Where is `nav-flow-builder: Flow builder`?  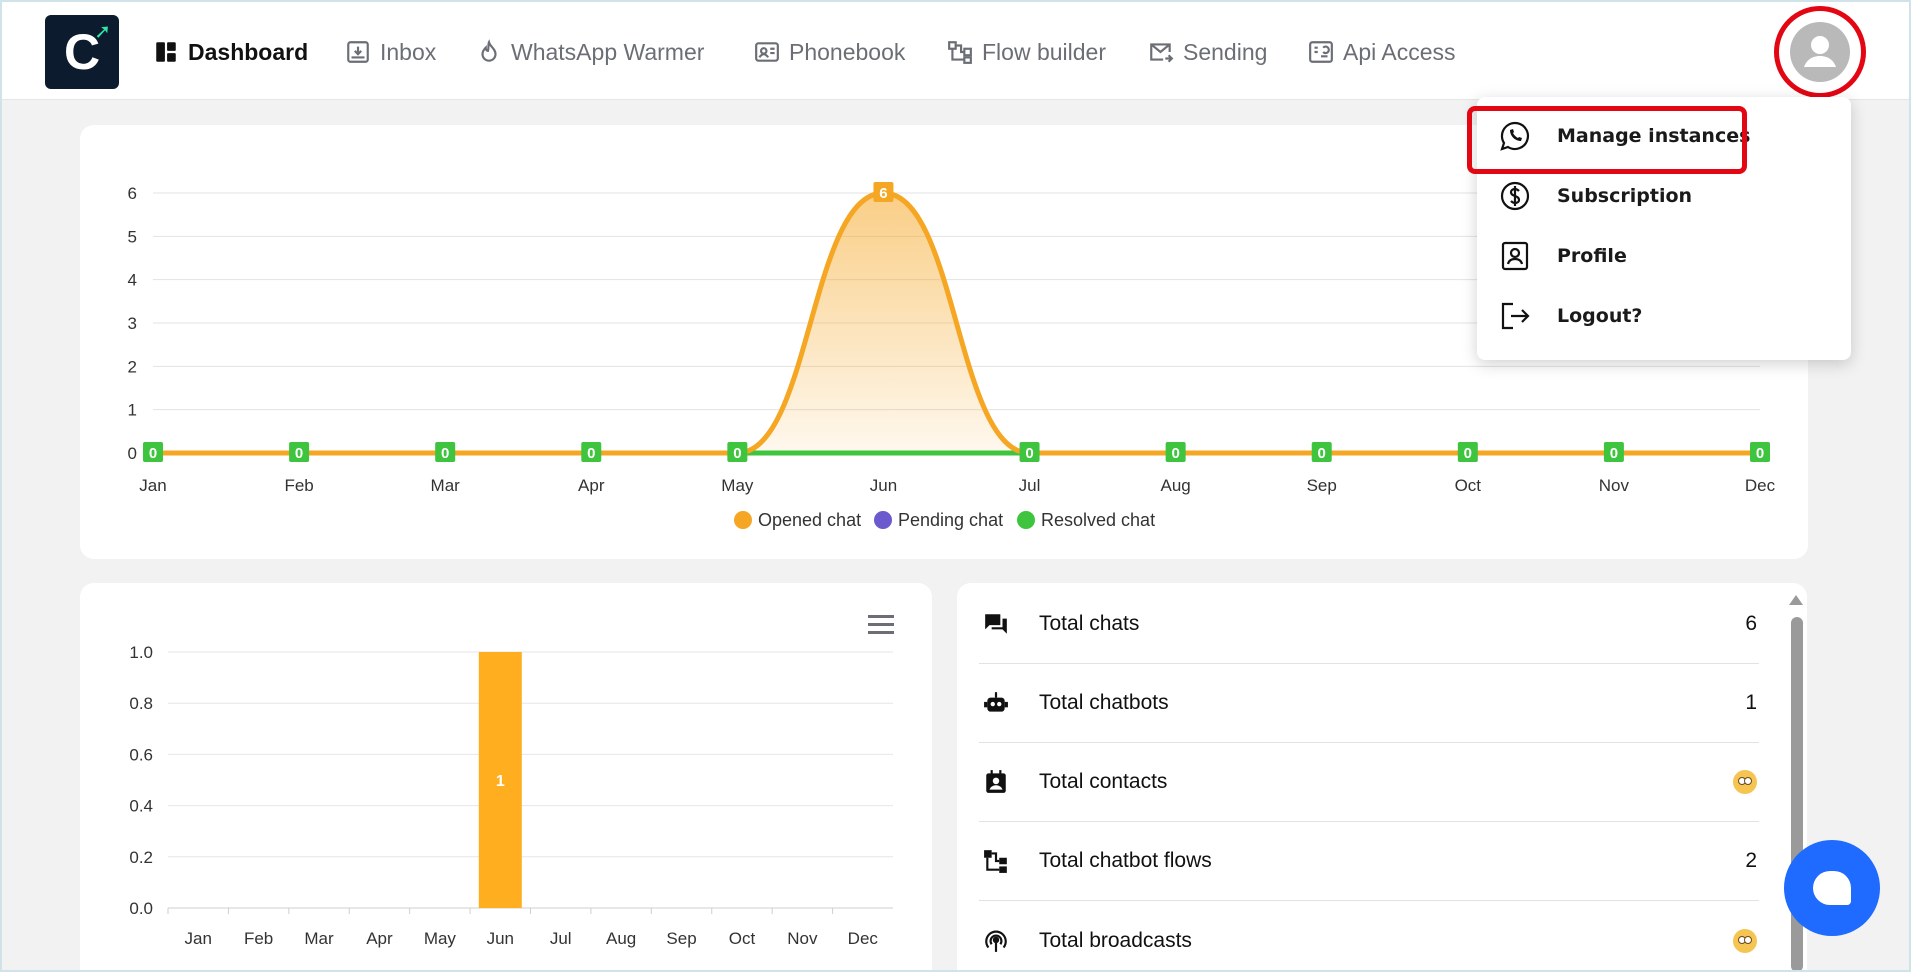 nav-flow-builder: Flow builder is located at coordinates (1026, 52).